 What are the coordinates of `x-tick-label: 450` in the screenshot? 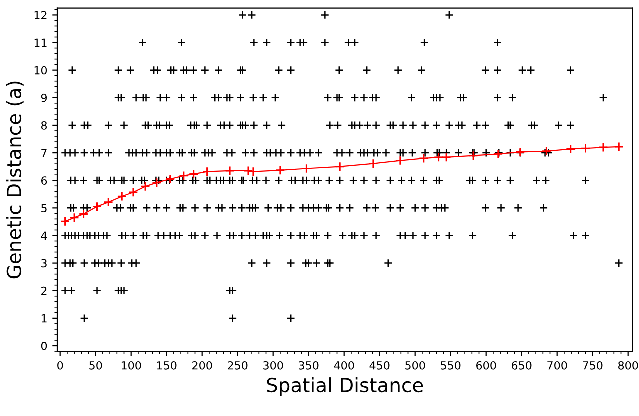 It's located at (380, 365).